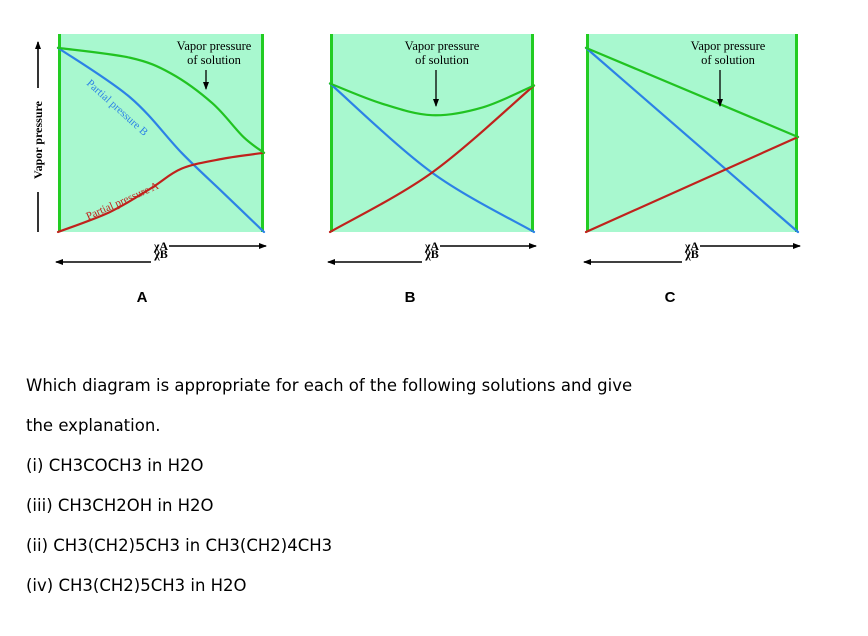 This screenshot has width=868, height=636. What do you see at coordinates (142, 297) in the screenshot?
I see `panel-label: A` at bounding box center [142, 297].